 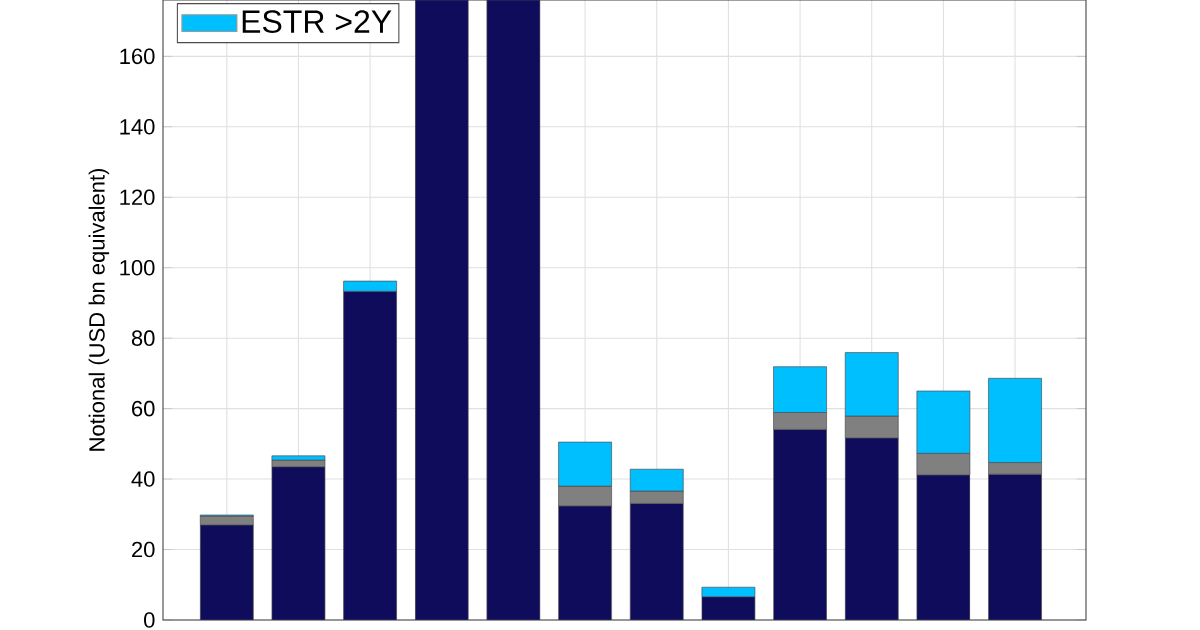 I want to click on y-tick-label: 100, so click(x=137, y=267).